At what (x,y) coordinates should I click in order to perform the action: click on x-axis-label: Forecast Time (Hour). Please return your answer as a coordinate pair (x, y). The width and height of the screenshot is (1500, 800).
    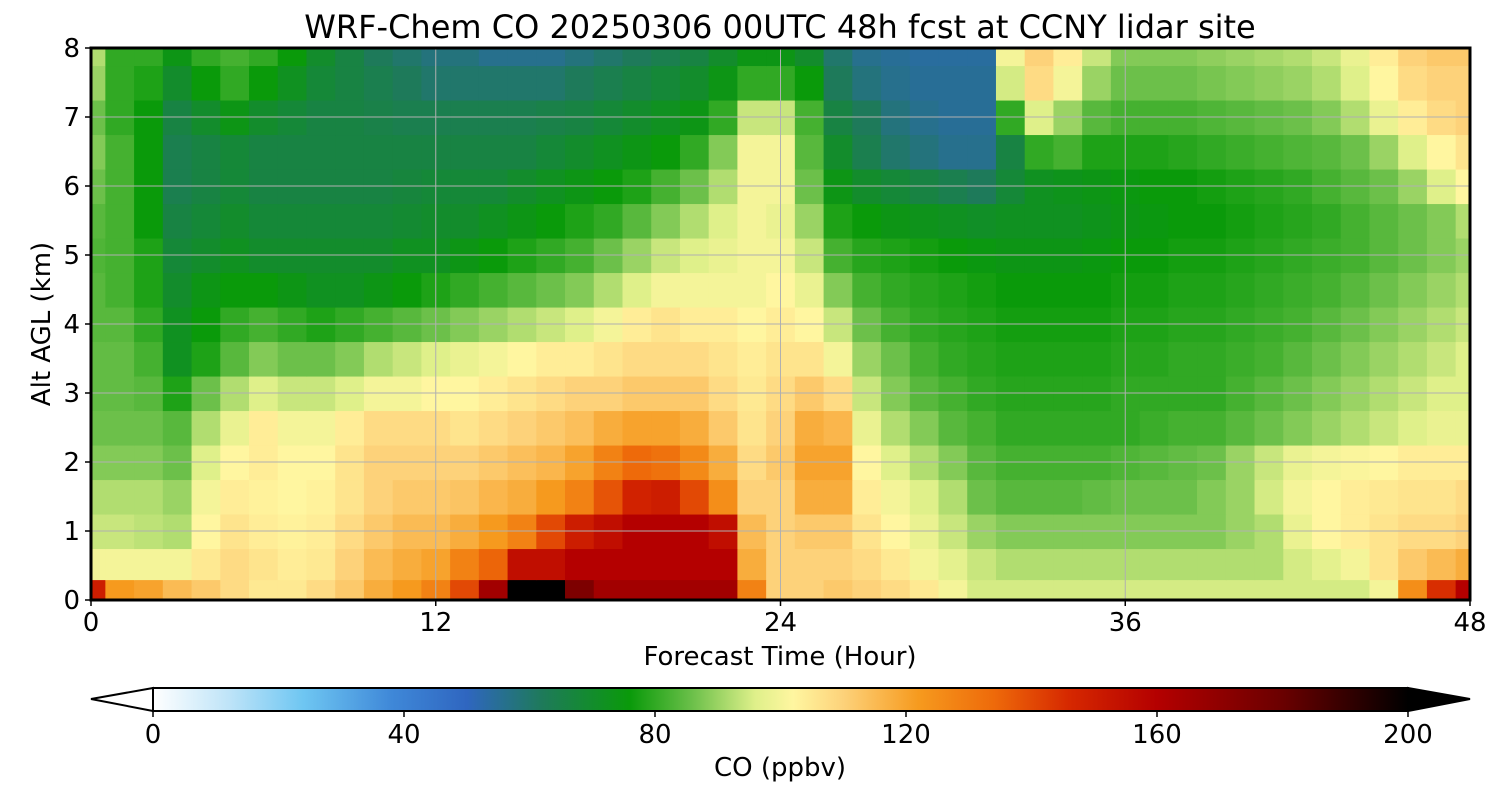
    Looking at the image, I should click on (779, 657).